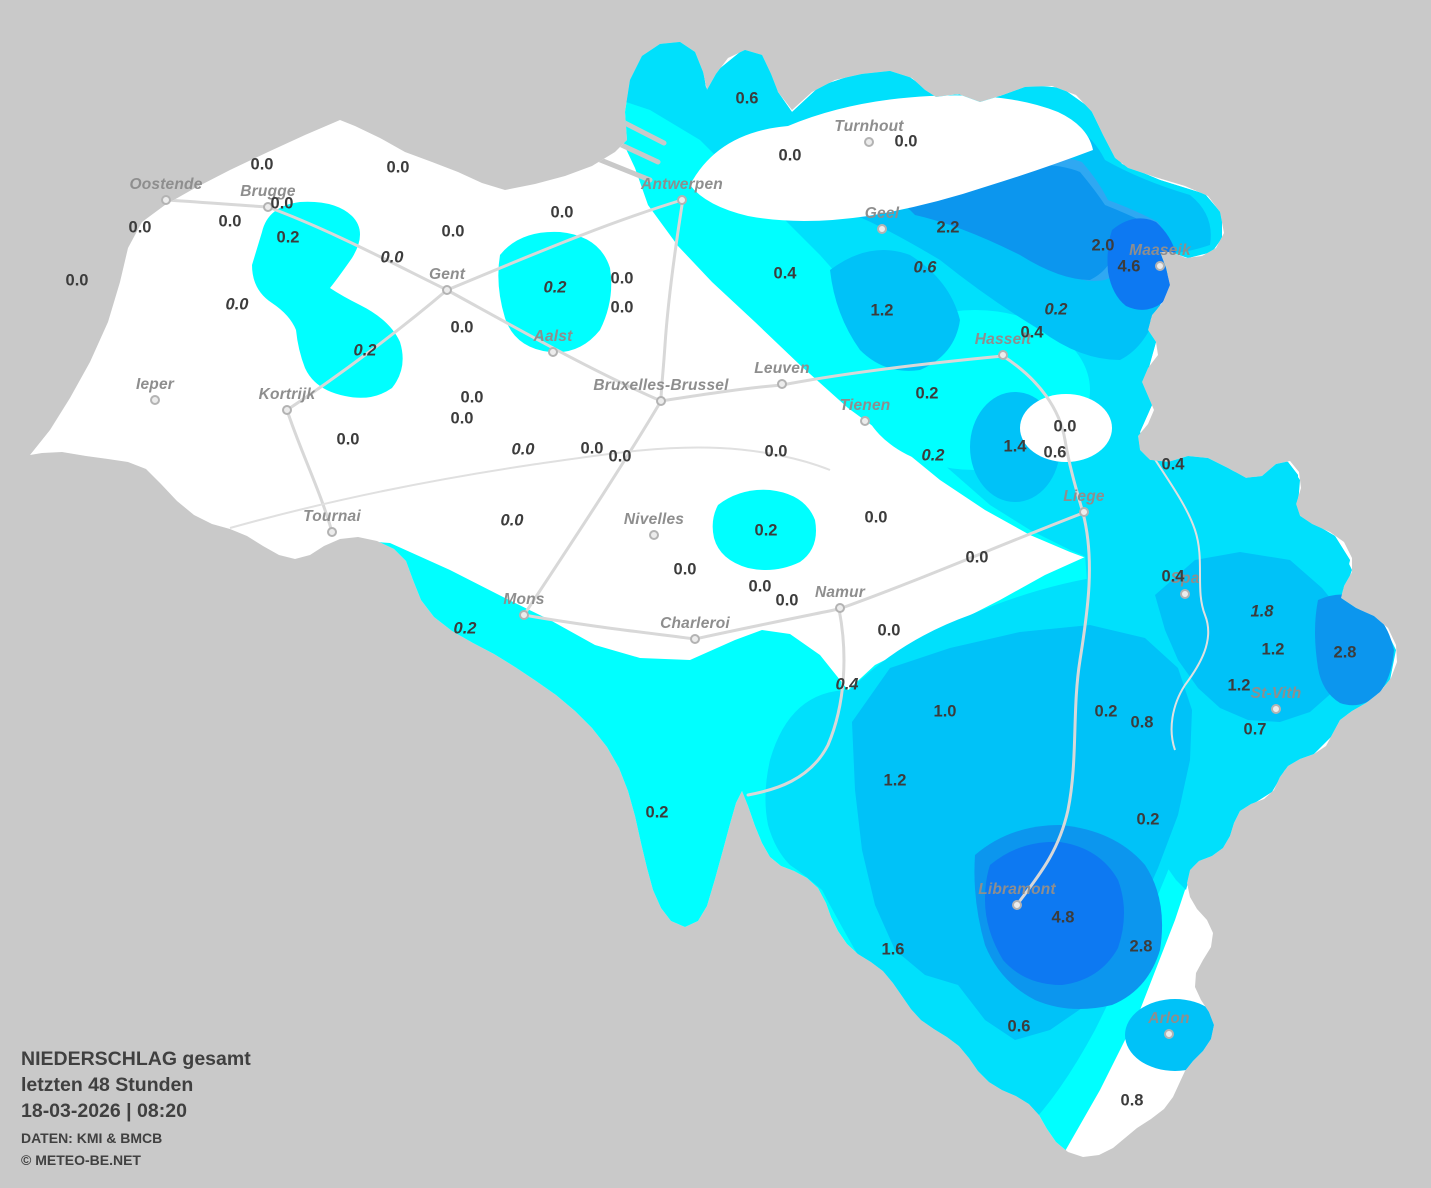 The image size is (1431, 1188). What do you see at coordinates (891, 158) in the screenshot?
I see `contour-turnhout-white` at bounding box center [891, 158].